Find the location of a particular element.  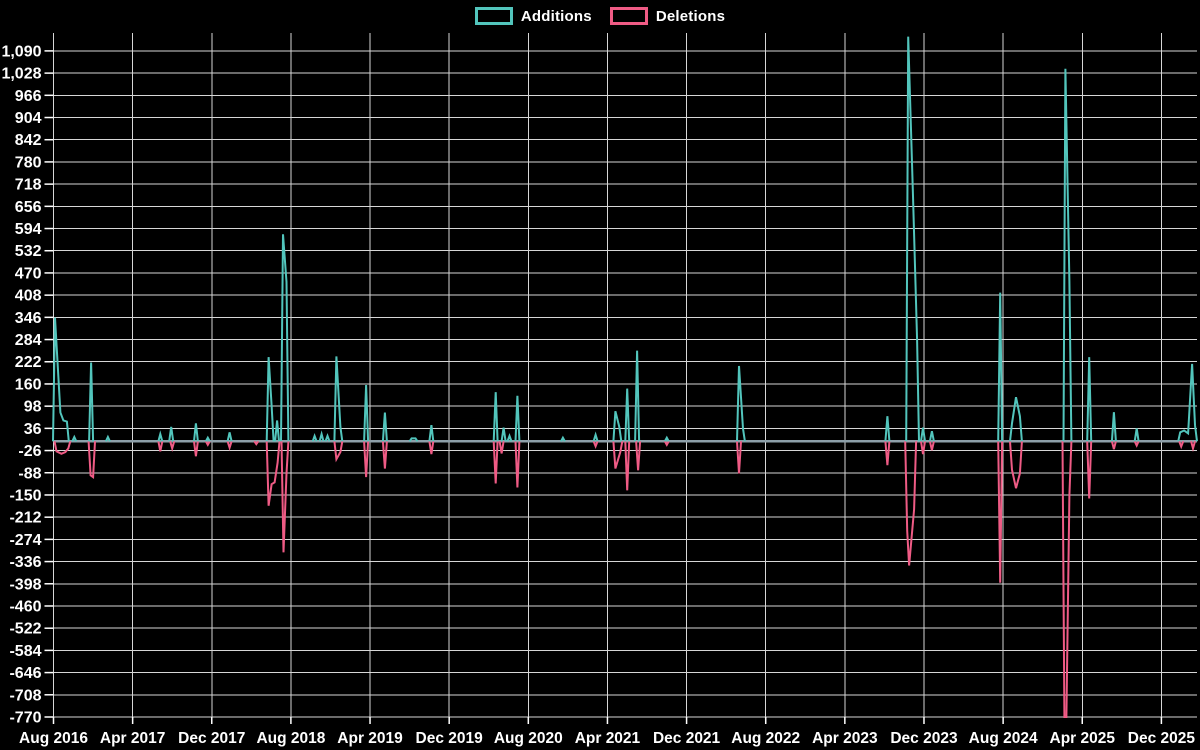

y-tick-label: 470 is located at coordinates (28, 273).